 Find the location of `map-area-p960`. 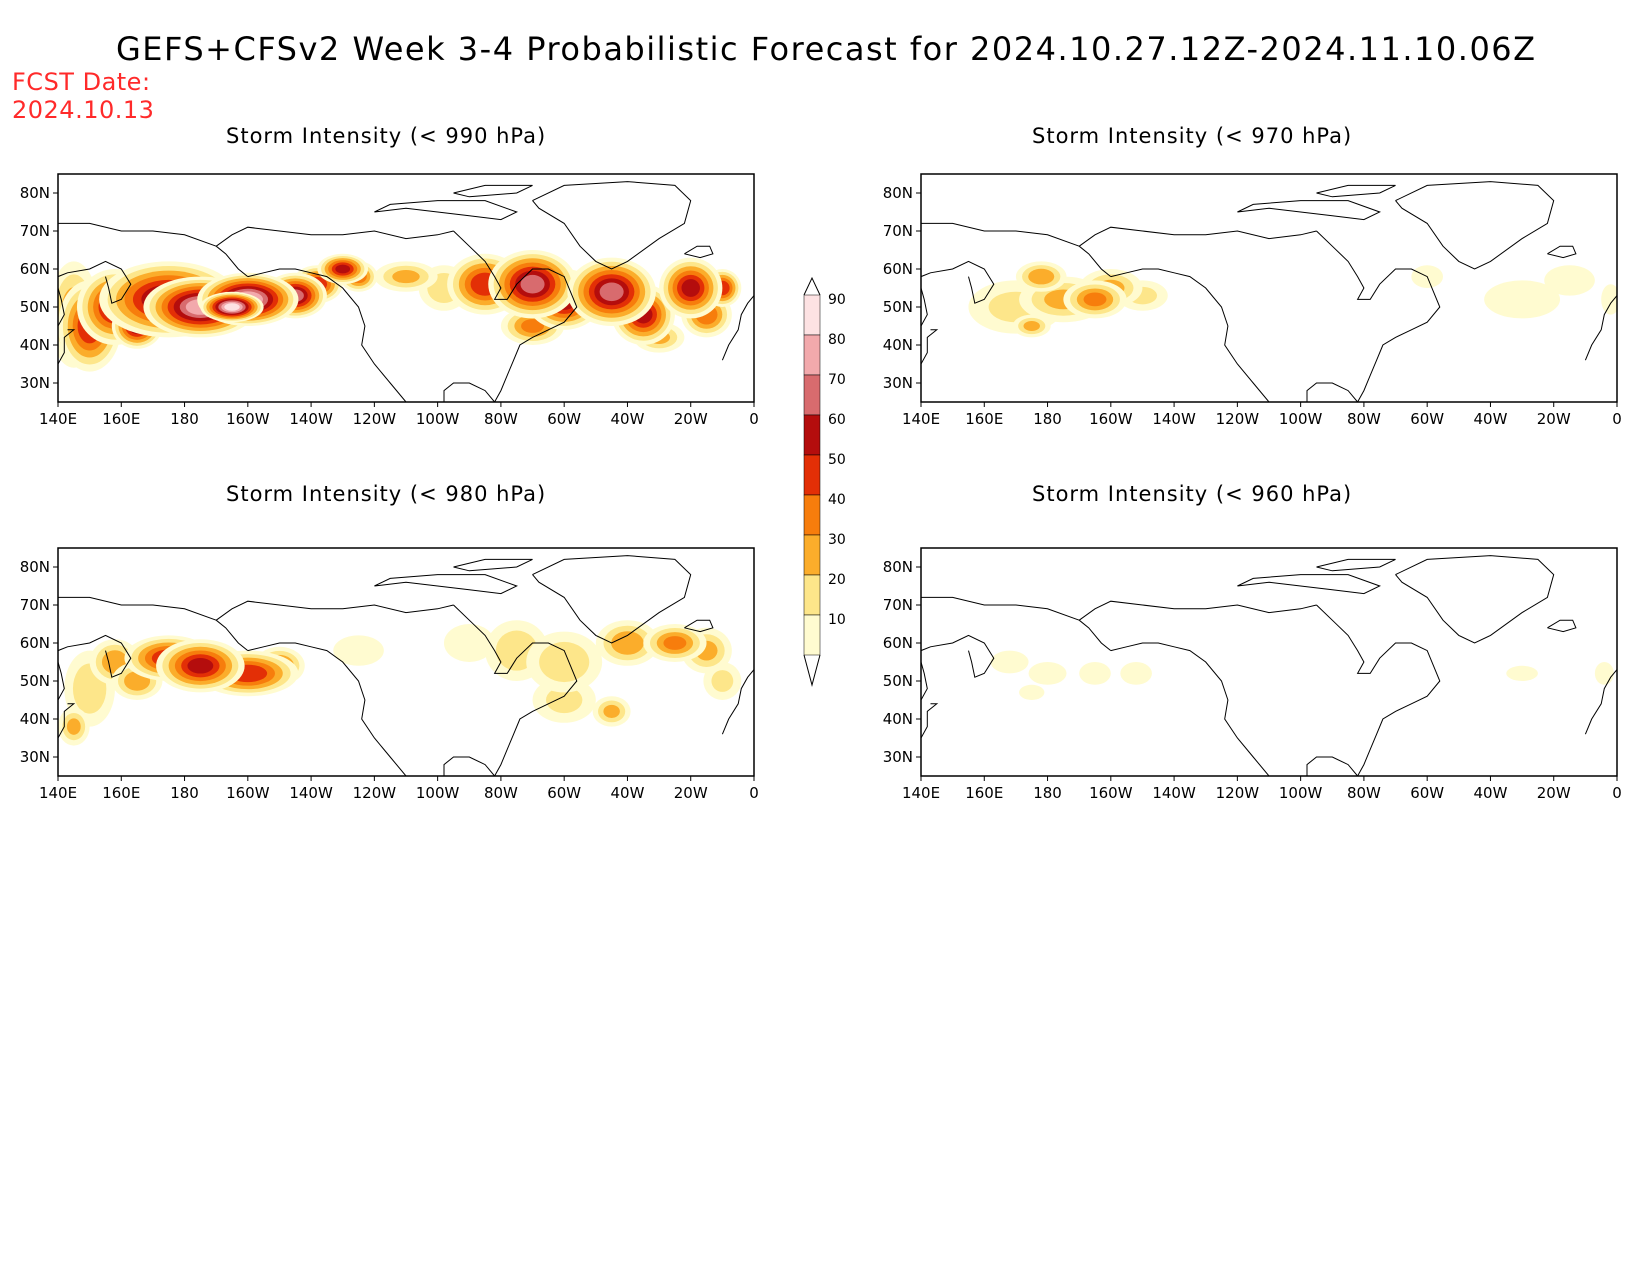

map-area-p960 is located at coordinates (1269, 665).